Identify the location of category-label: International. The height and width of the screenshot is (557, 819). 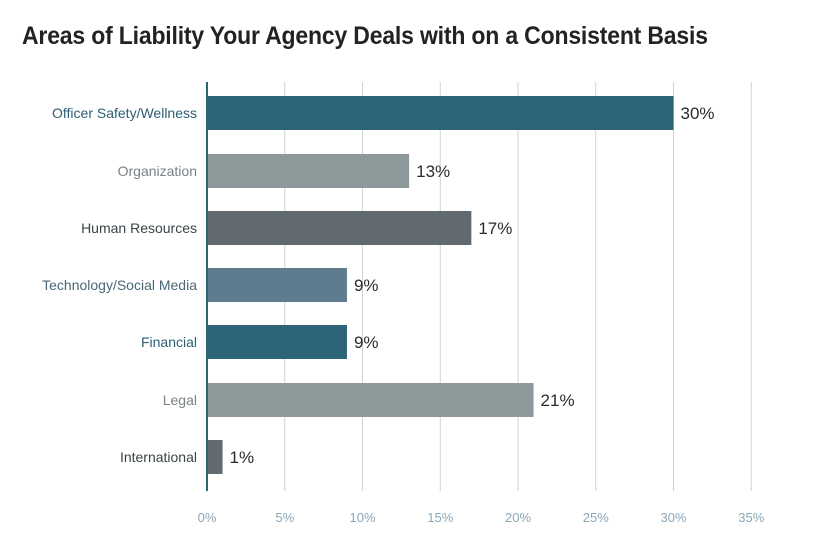
(158, 457).